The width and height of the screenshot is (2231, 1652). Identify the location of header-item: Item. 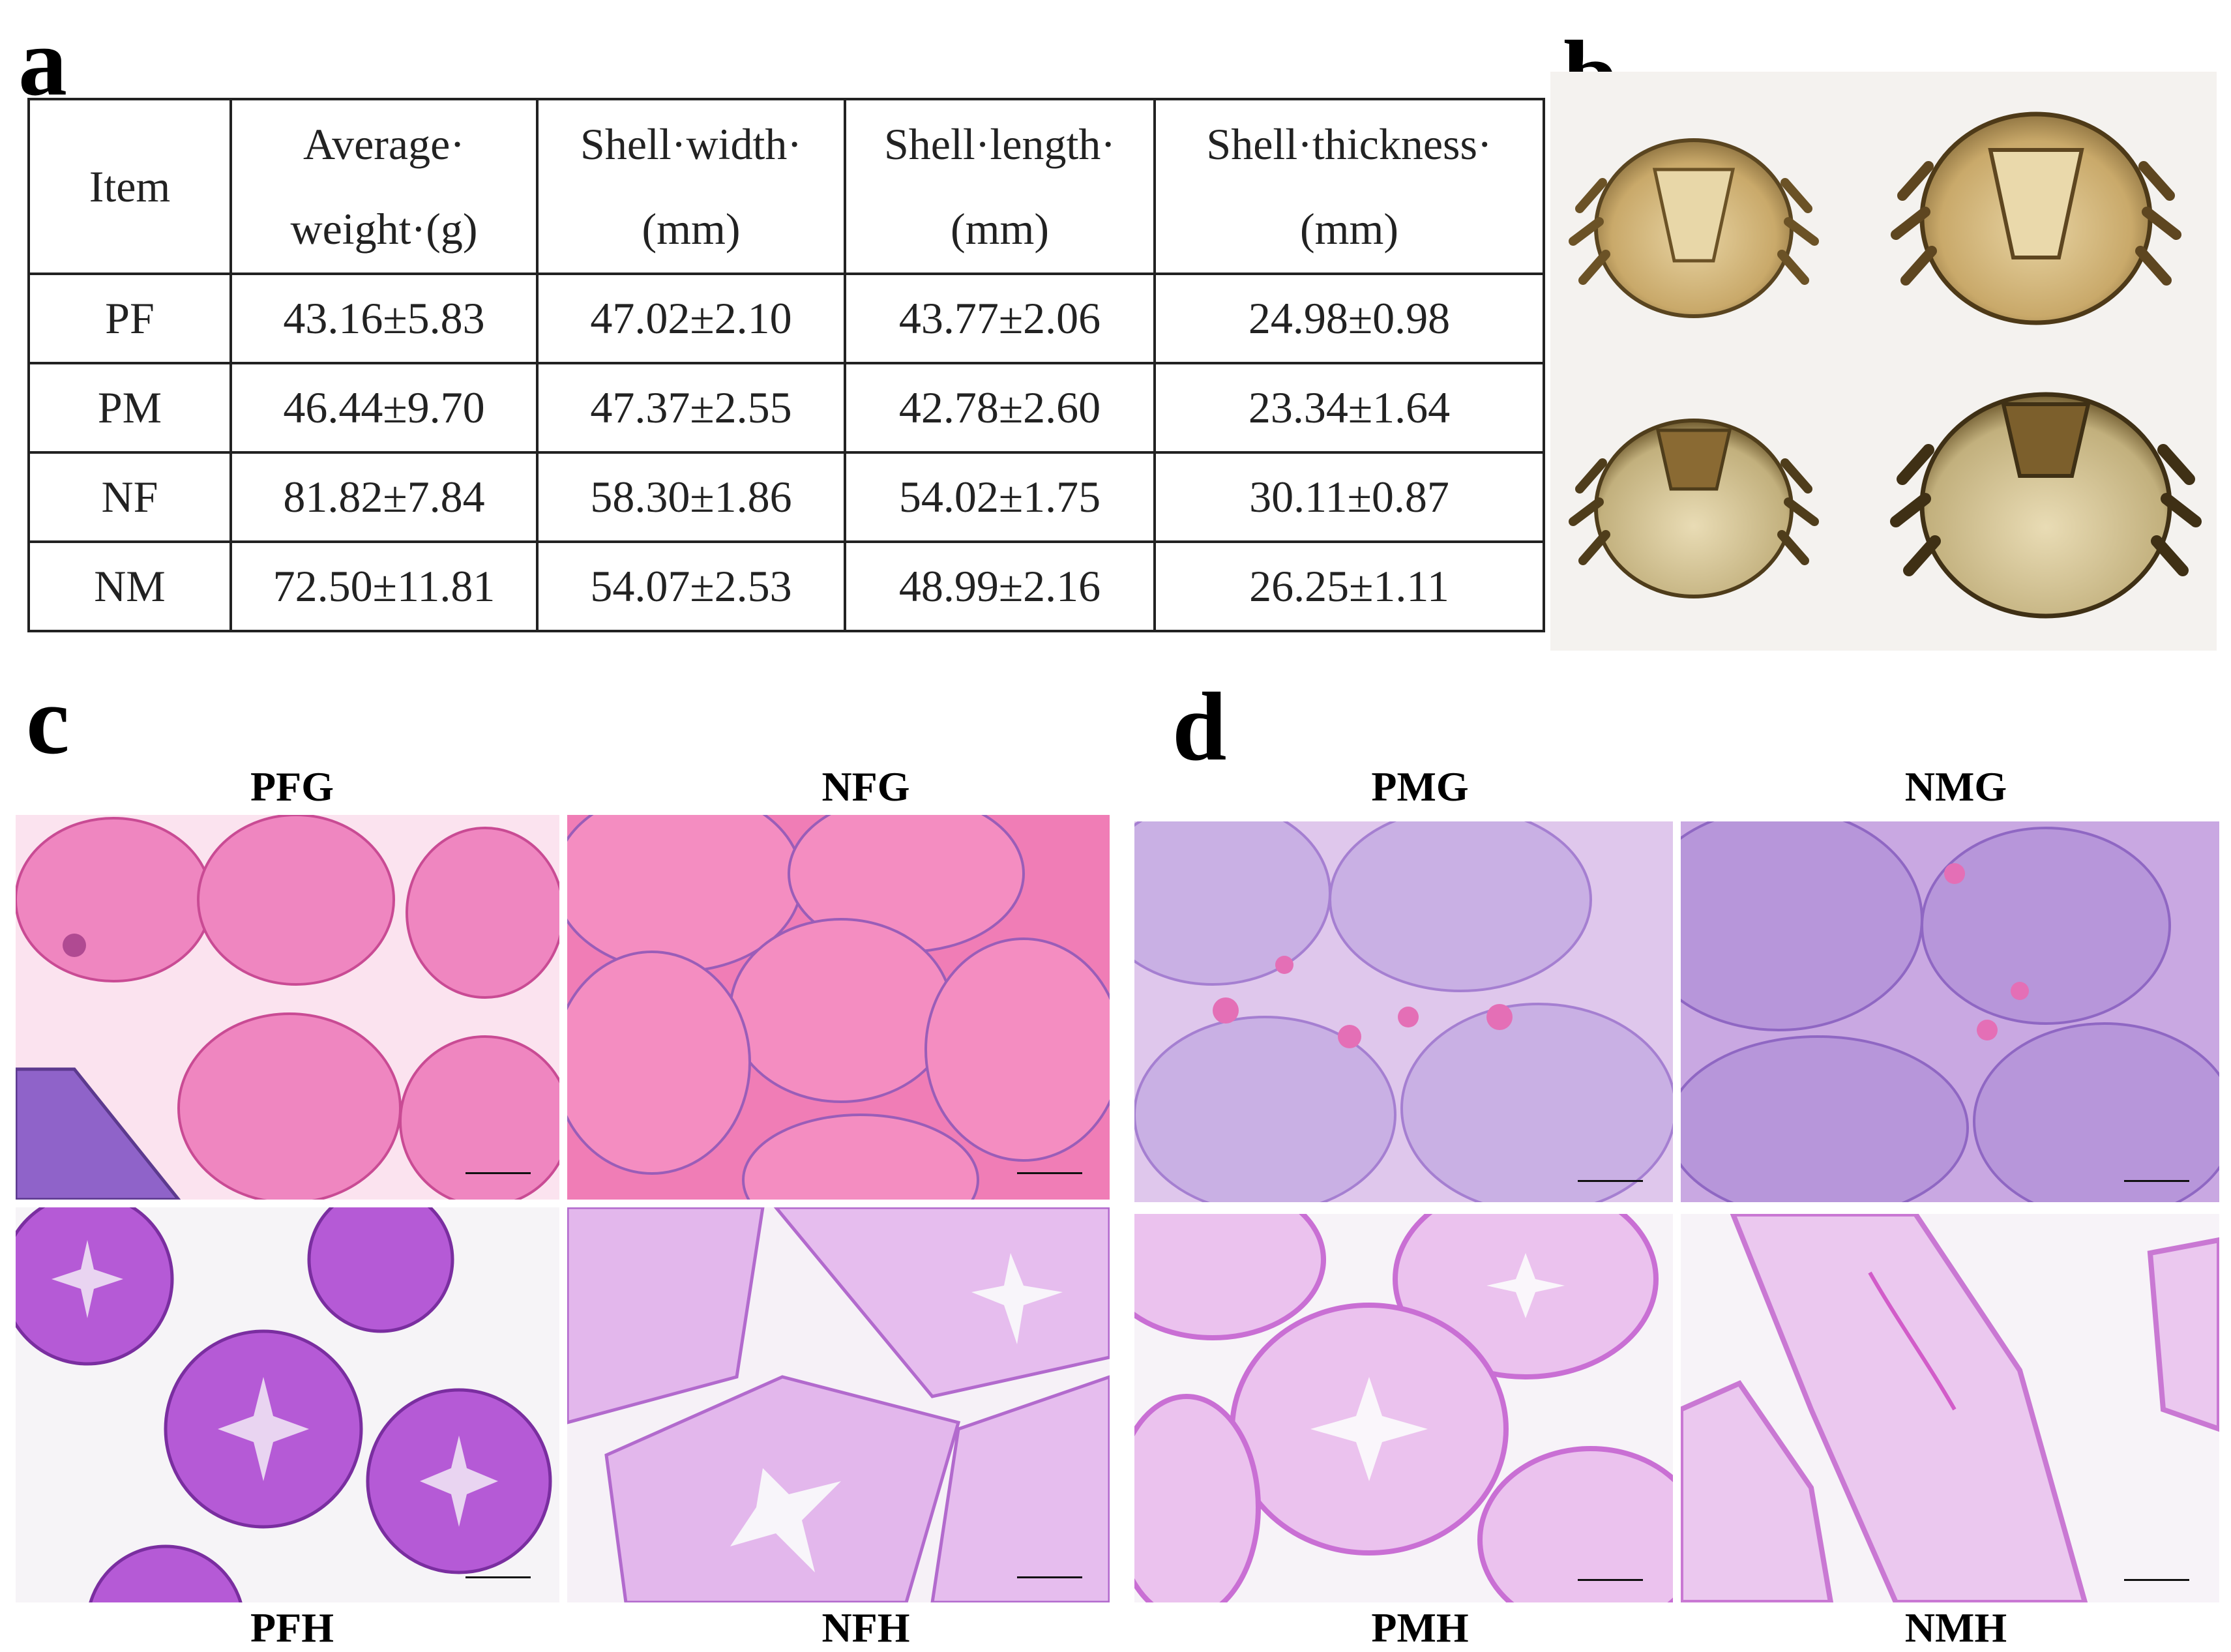
(129, 186).